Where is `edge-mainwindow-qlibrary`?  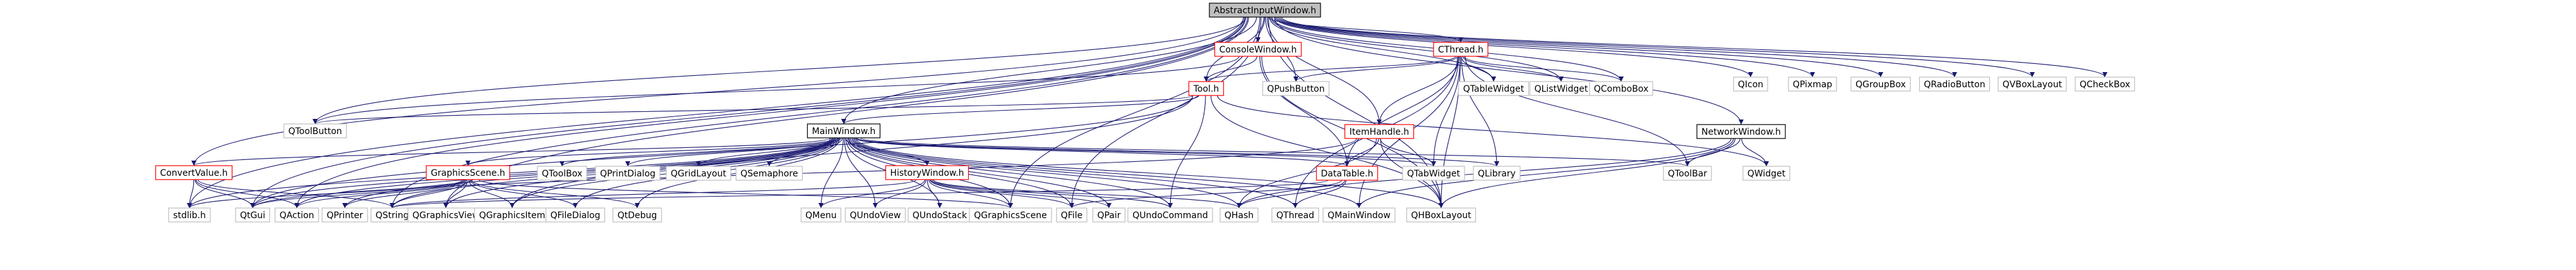
edge-mainwindow-qlibrary is located at coordinates (1176, 152).